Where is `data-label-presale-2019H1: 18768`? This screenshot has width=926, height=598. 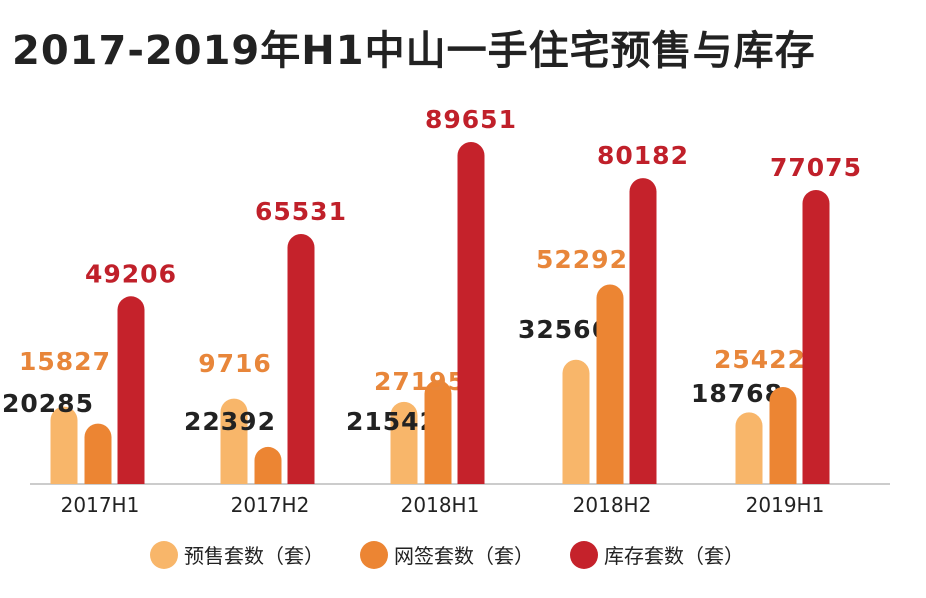 data-label-presale-2019H1: 18768 is located at coordinates (737, 393).